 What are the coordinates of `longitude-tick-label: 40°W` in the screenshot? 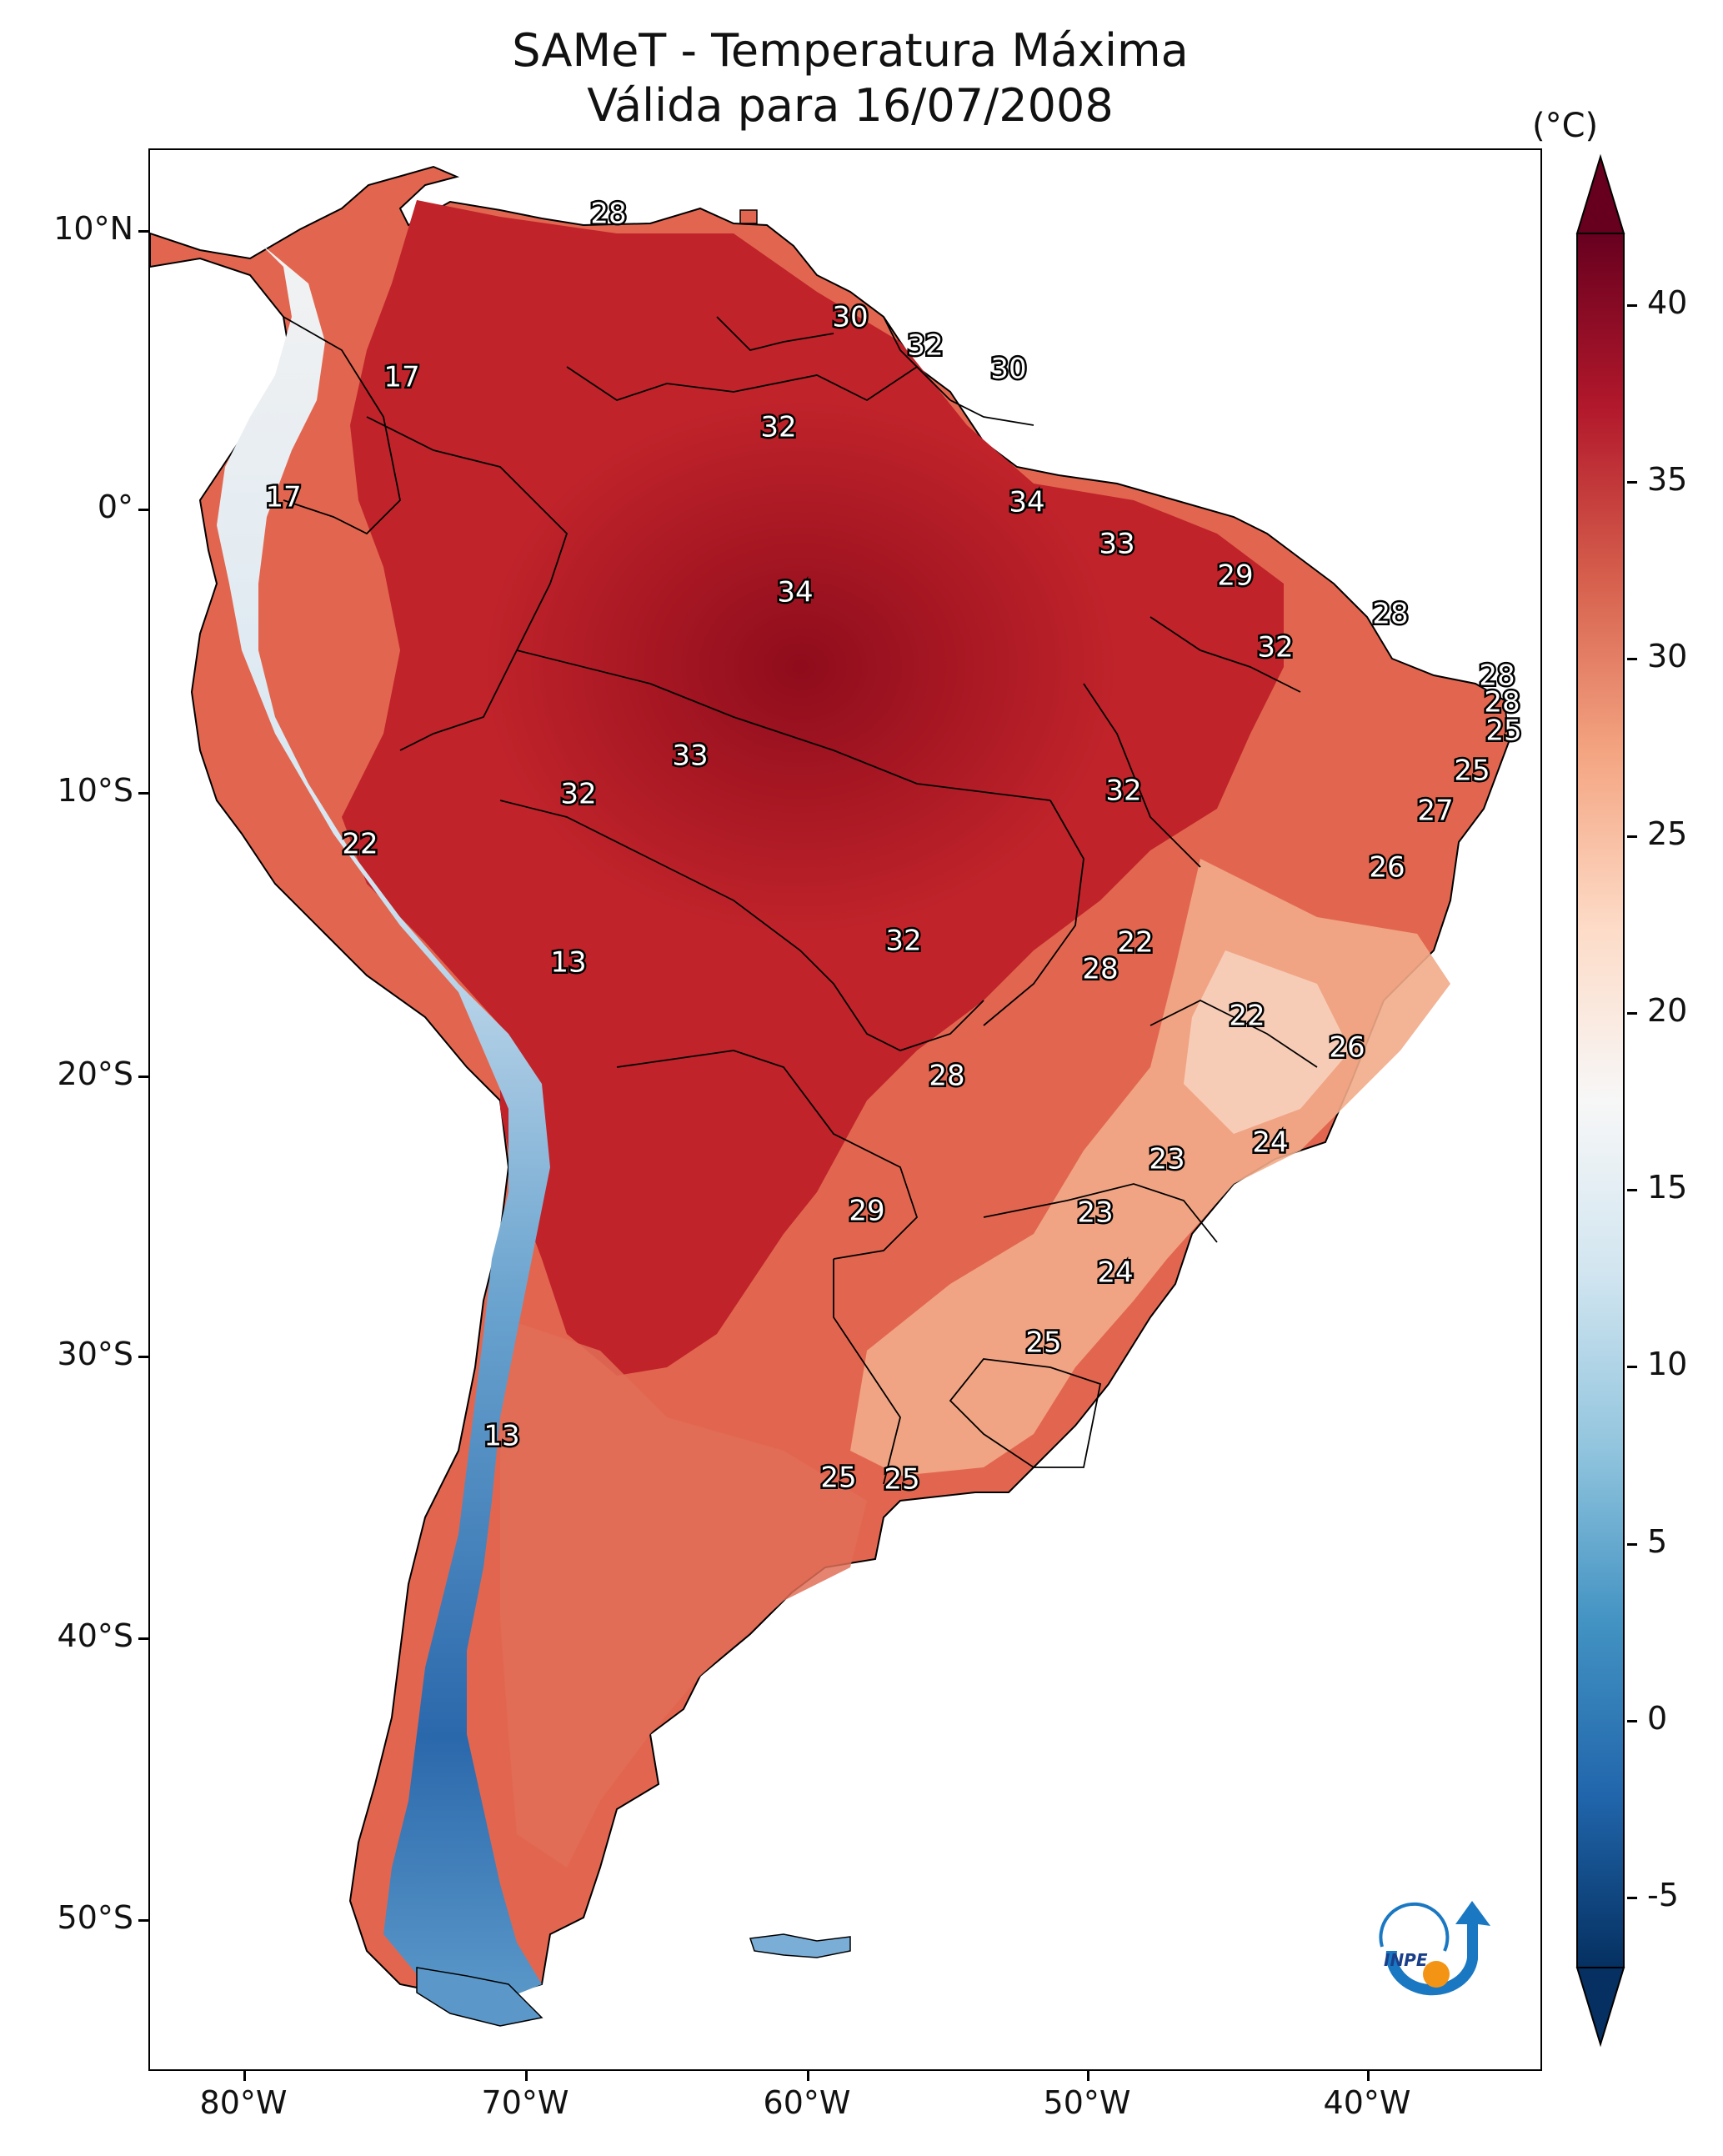 It's located at (1367, 2102).